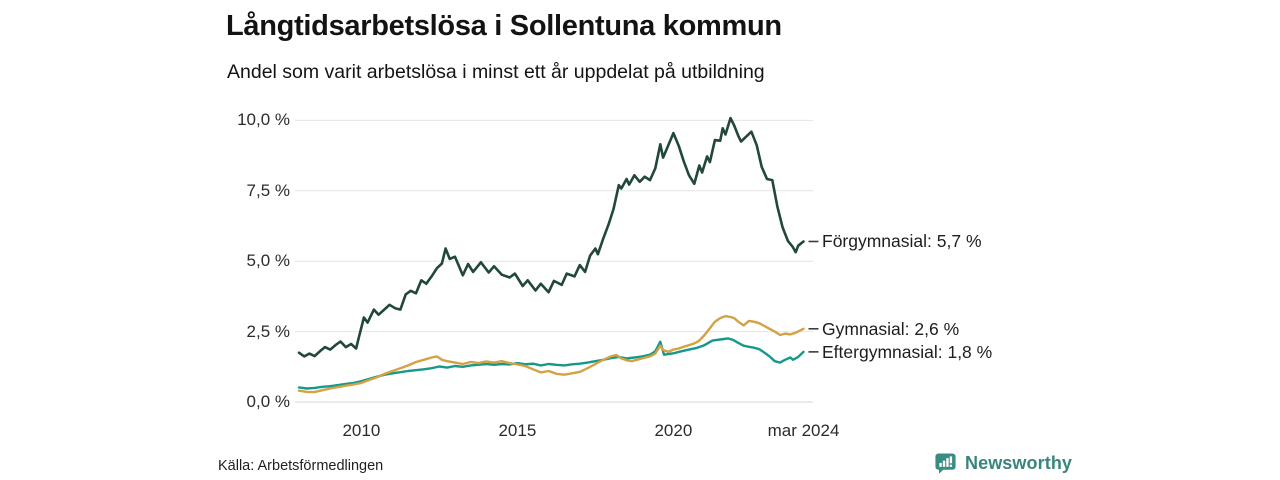  Describe the element at coordinates (945, 463) in the screenshot. I see `newsworthy-logo-icon` at that location.